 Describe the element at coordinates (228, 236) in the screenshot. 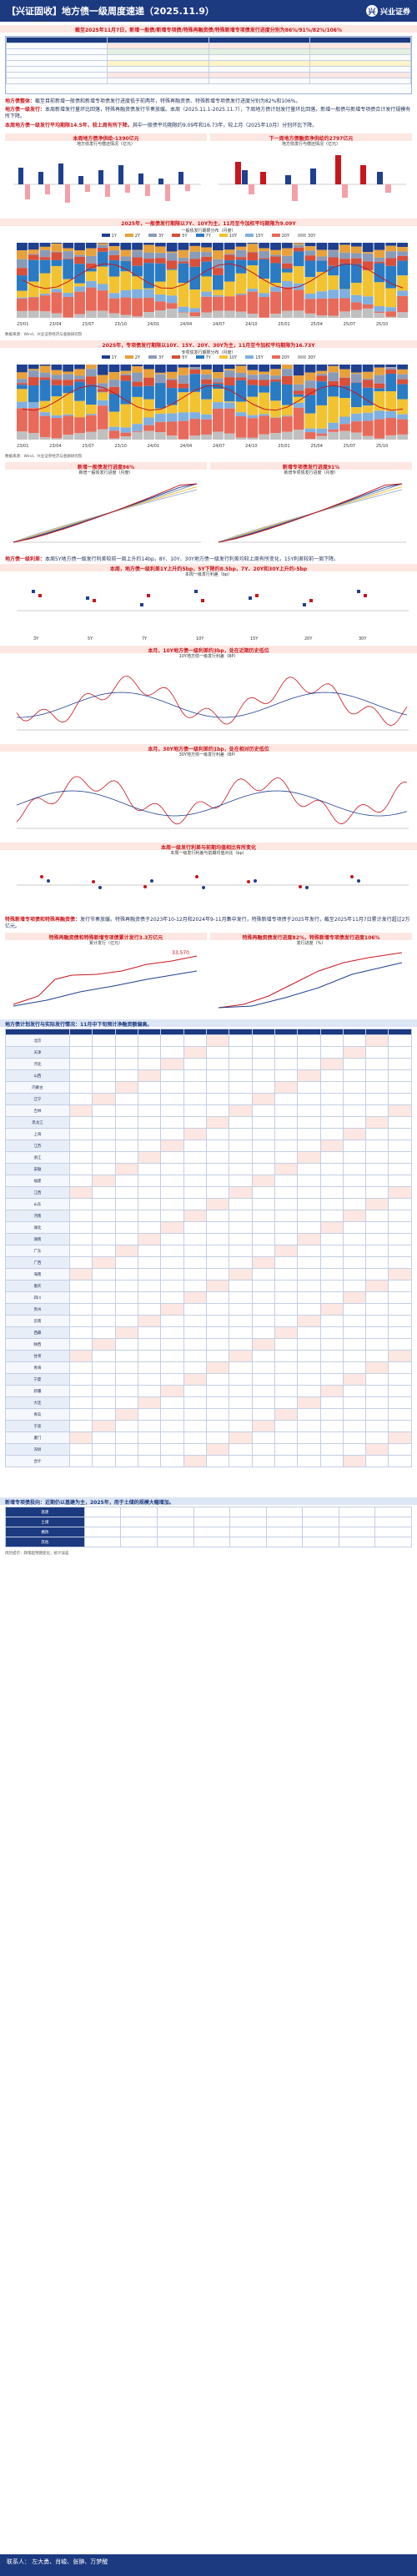

I see `legend-item: 10Y` at that location.